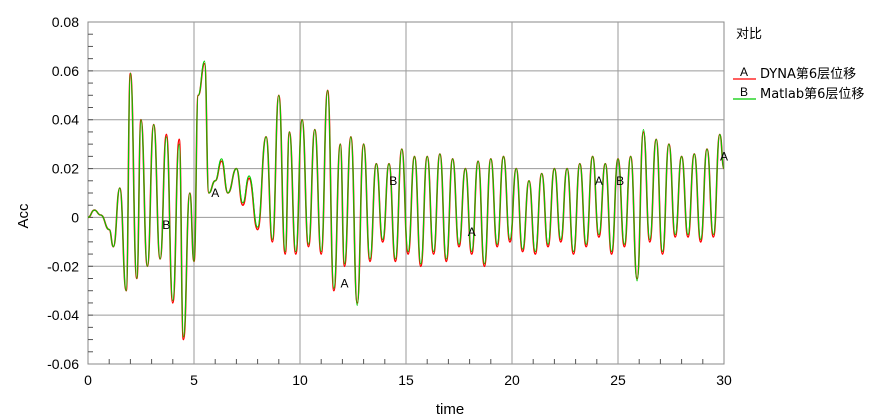 This screenshot has width=892, height=420. I want to click on legend-entries: A DYNA第6层位移 B Matlab第6层位移, so click(798, 83).